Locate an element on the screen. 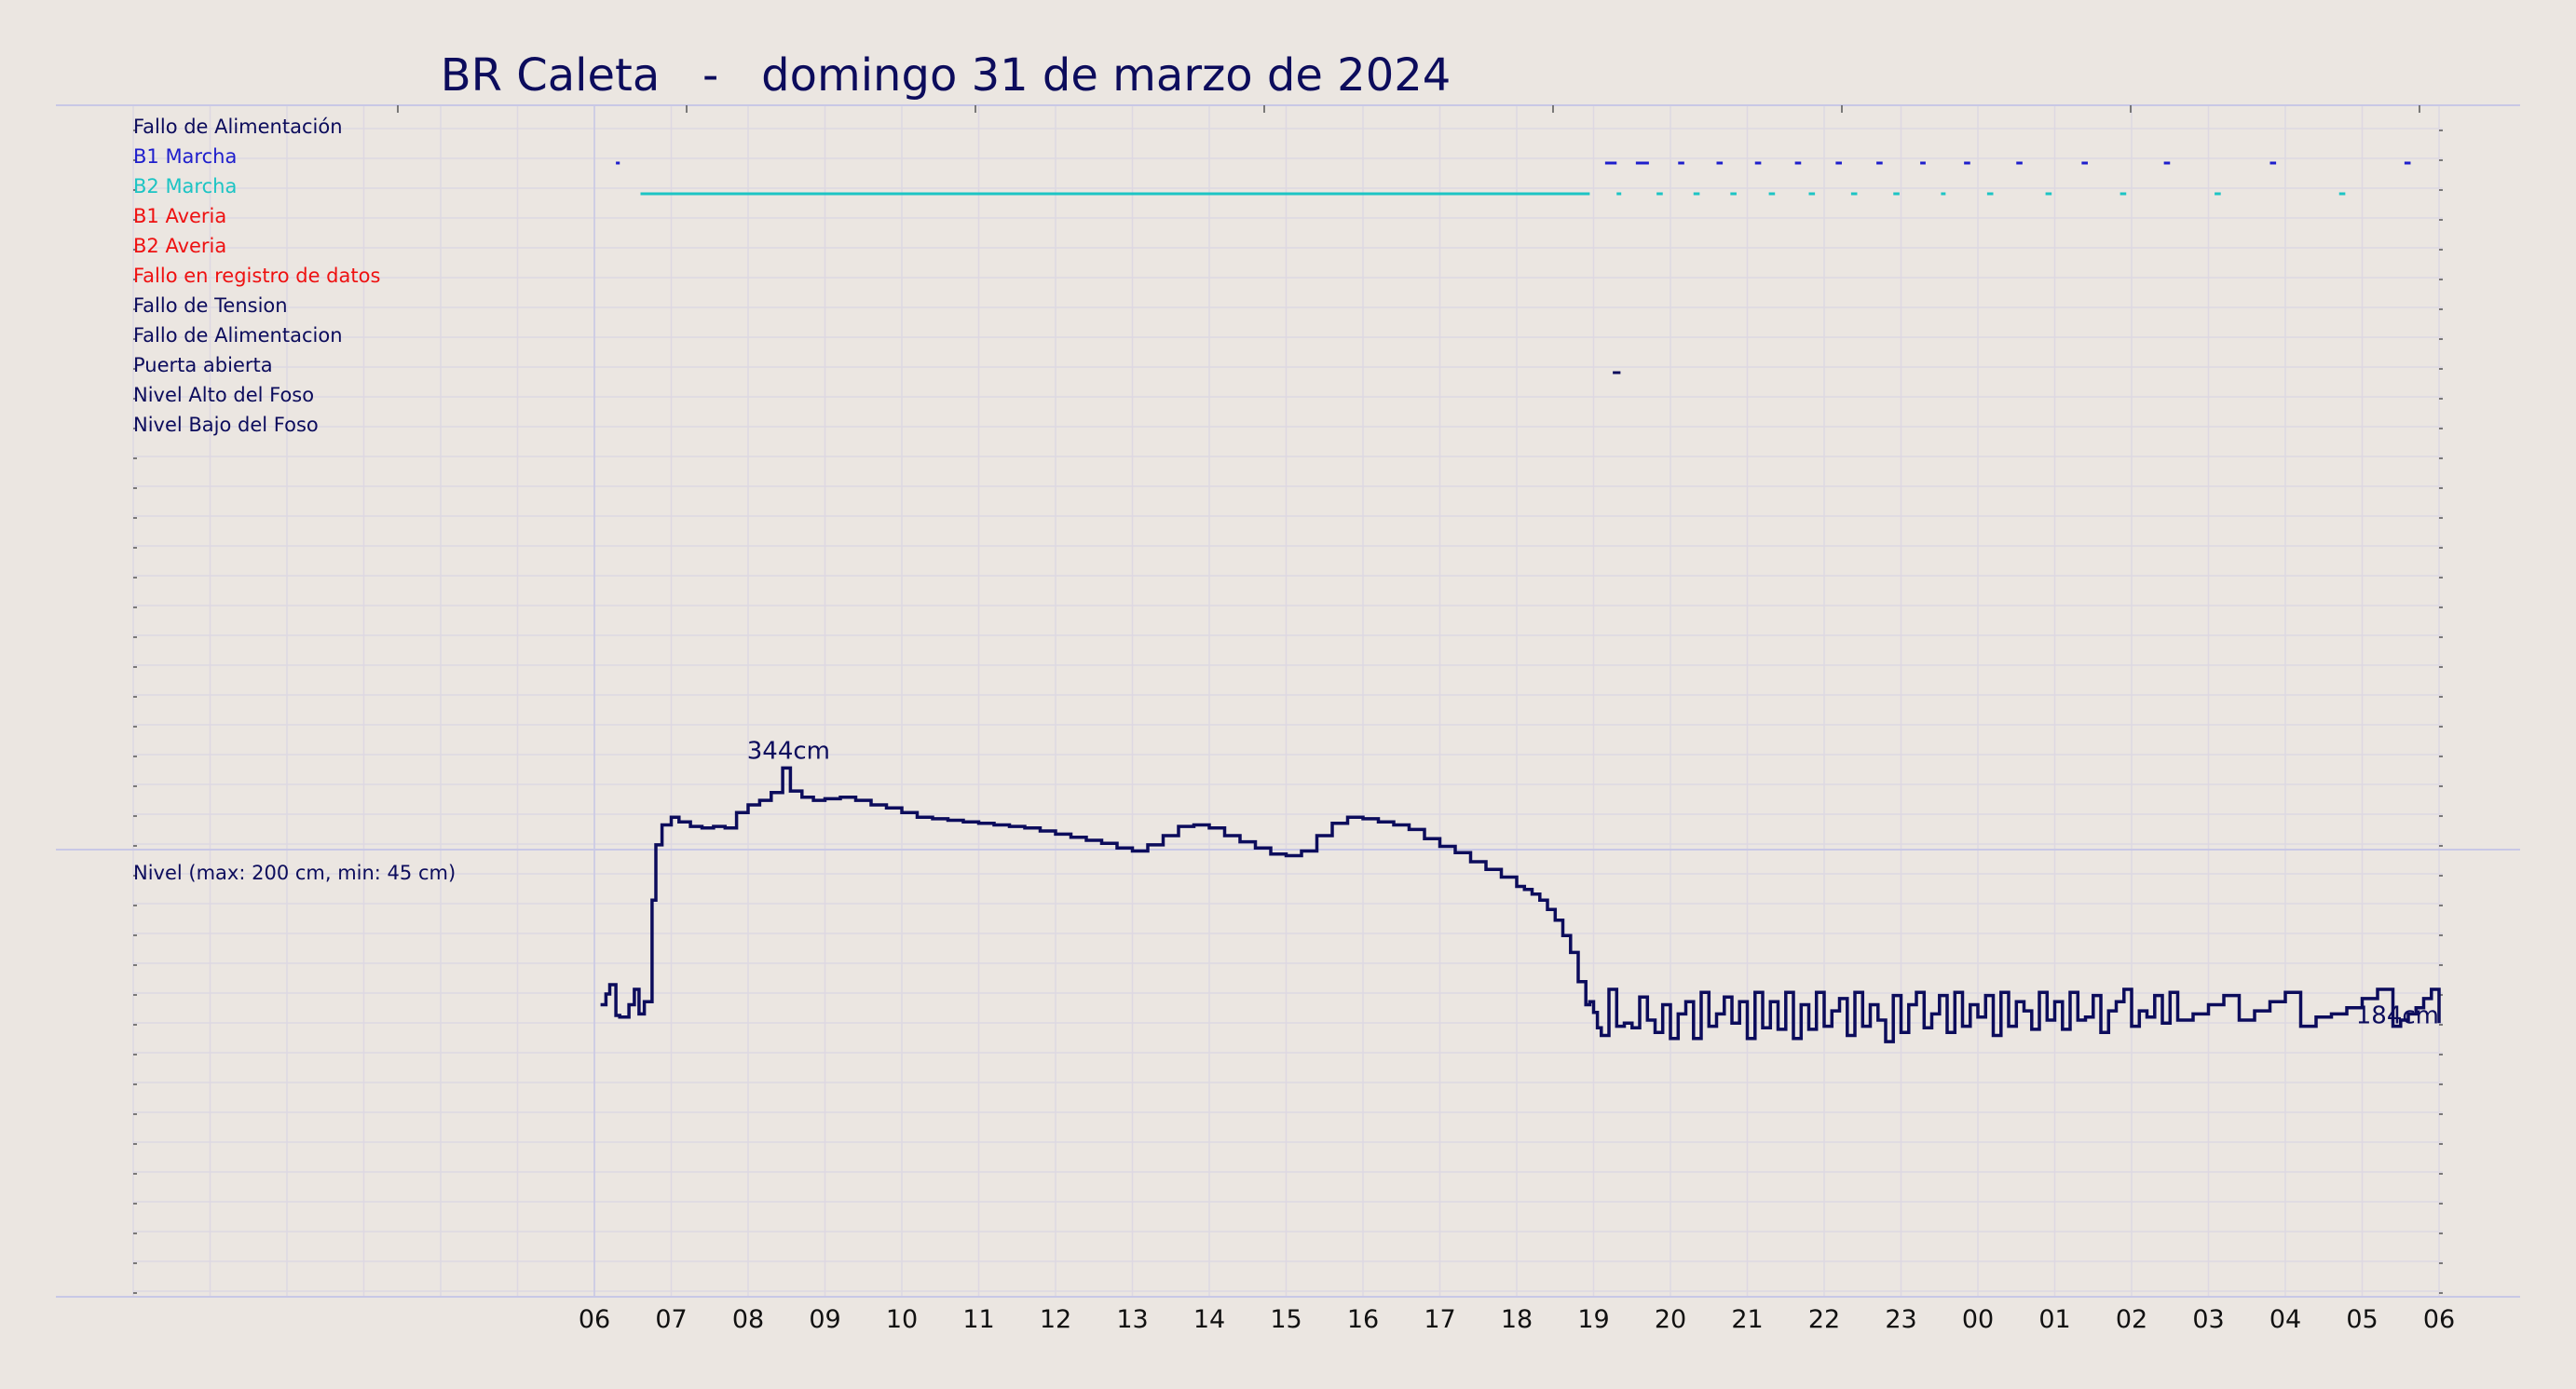  channel-label: B1 Marcha is located at coordinates (185, 156).